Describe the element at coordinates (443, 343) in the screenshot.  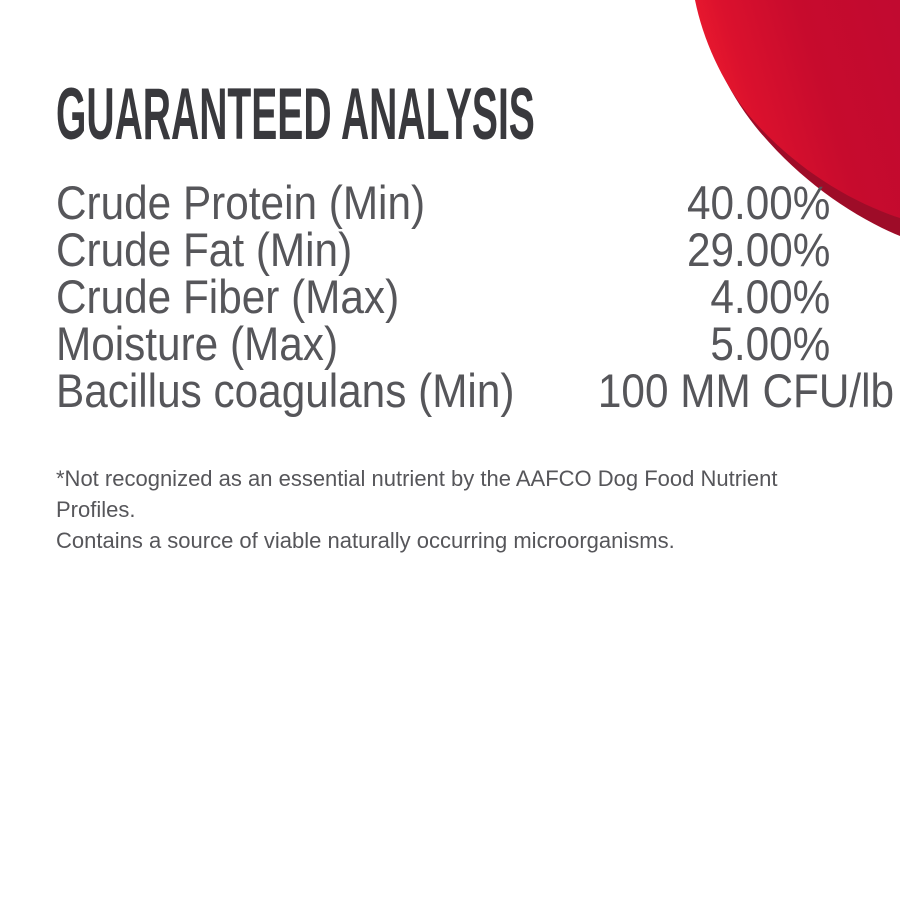
I see `table-row: Moisture (Max) 5.00%` at that location.